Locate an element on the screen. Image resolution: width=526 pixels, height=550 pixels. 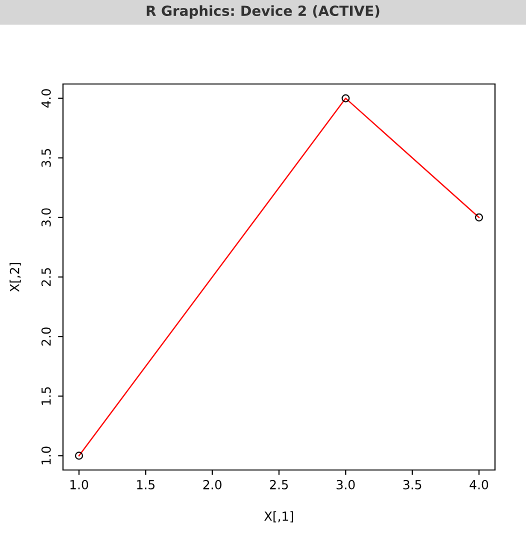
y-tick-label: 2.5 is located at coordinates (46, 277).